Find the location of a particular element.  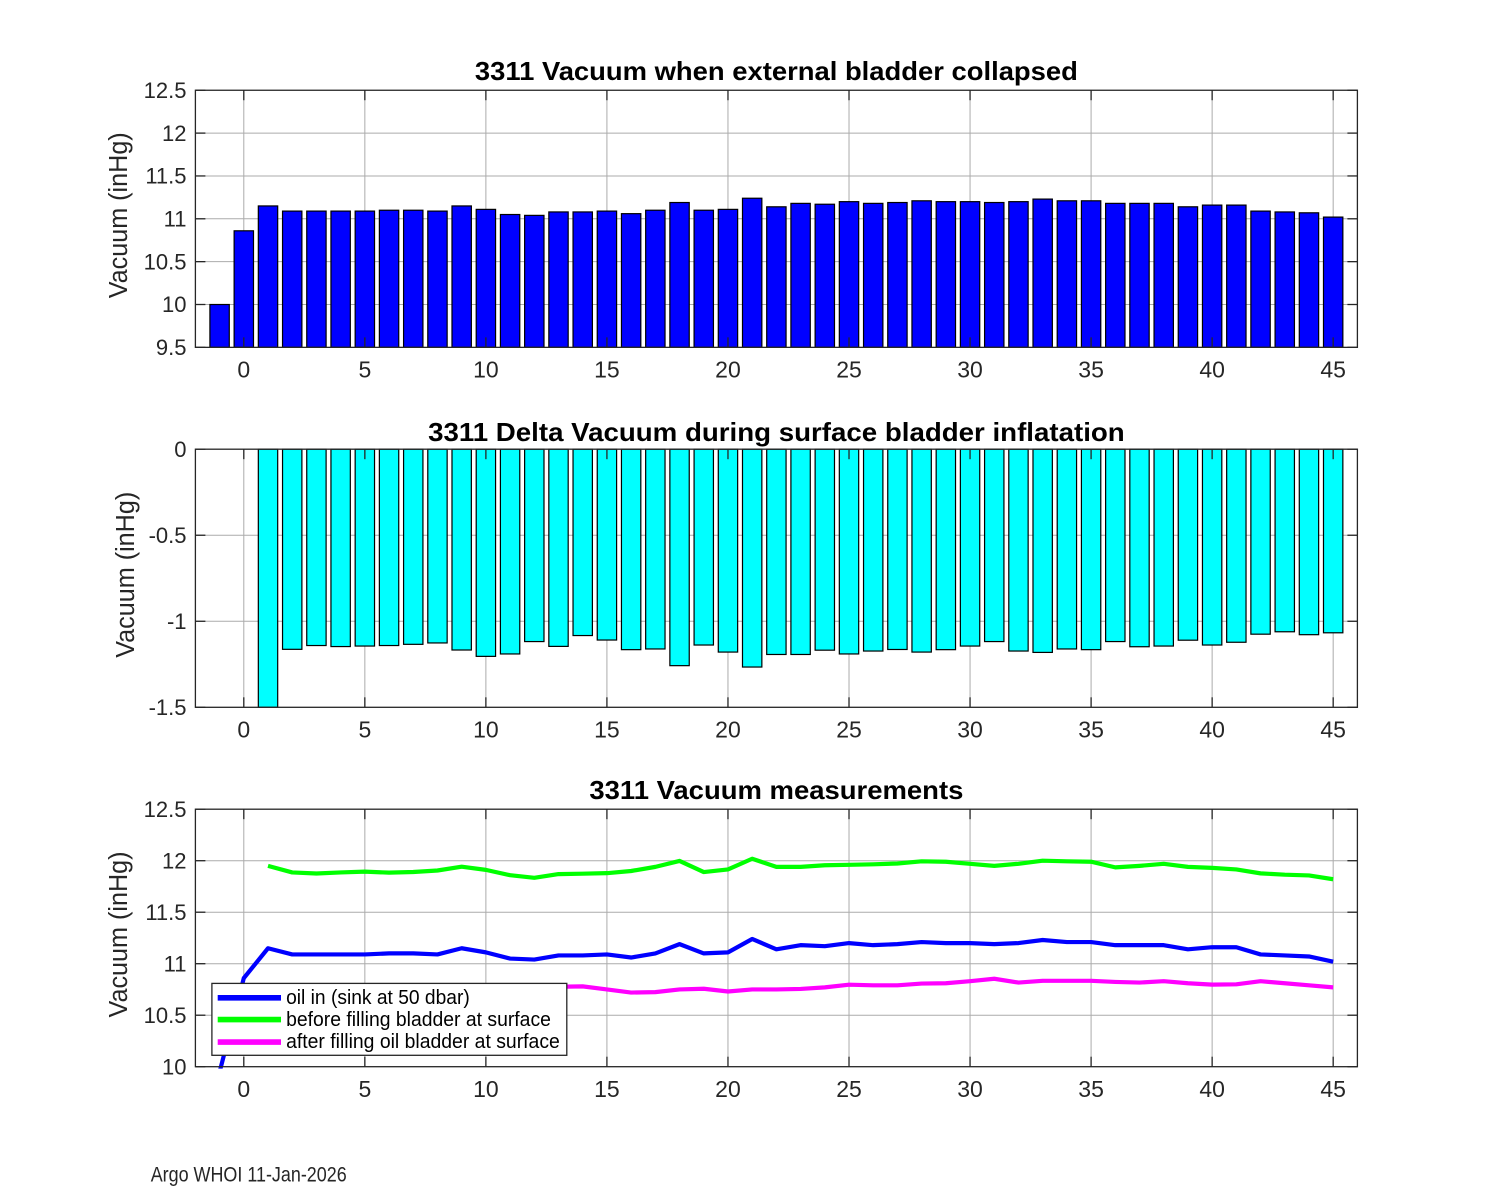

svg-text:after filling oil bladder at s: after filling oil bladder at surface is located at coordinates (423, 1042).